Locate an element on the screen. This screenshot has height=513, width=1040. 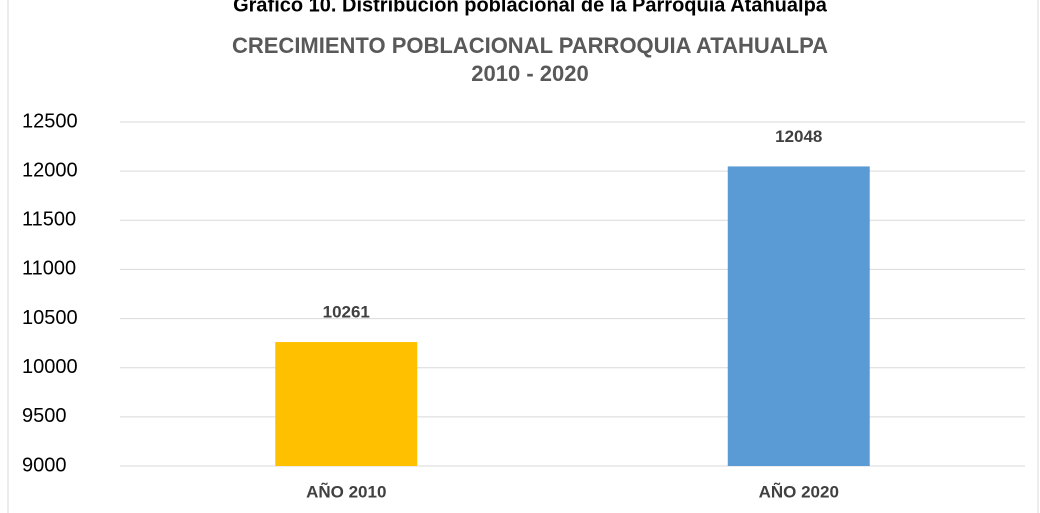
data-label: 10261 is located at coordinates (346, 312).